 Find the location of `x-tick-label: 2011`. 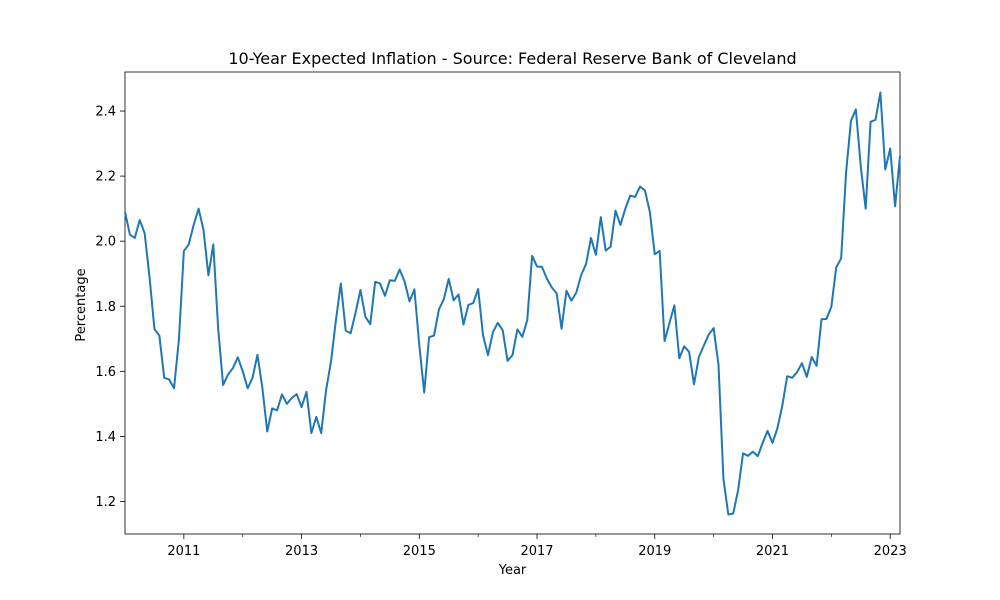

x-tick-label: 2011 is located at coordinates (183, 551).